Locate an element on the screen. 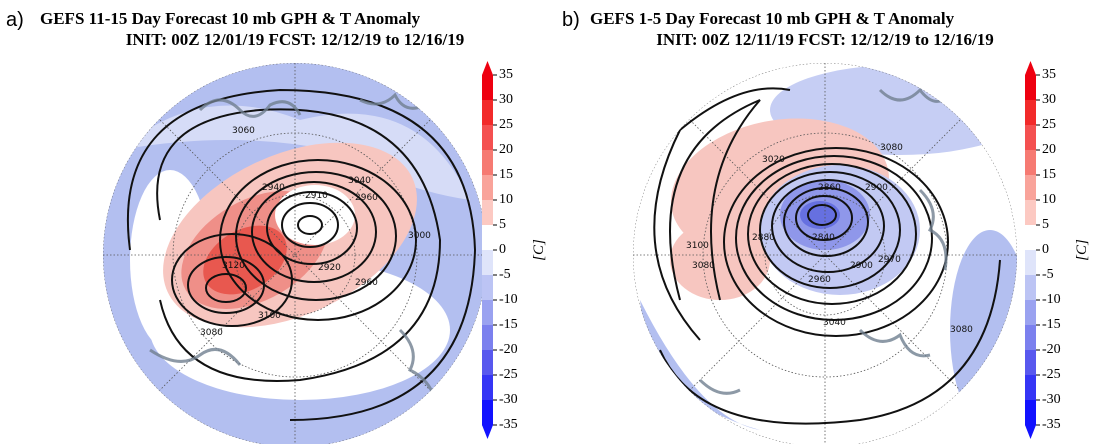 The image size is (1097, 444). contour-label: 2940 is located at coordinates (273, 188).